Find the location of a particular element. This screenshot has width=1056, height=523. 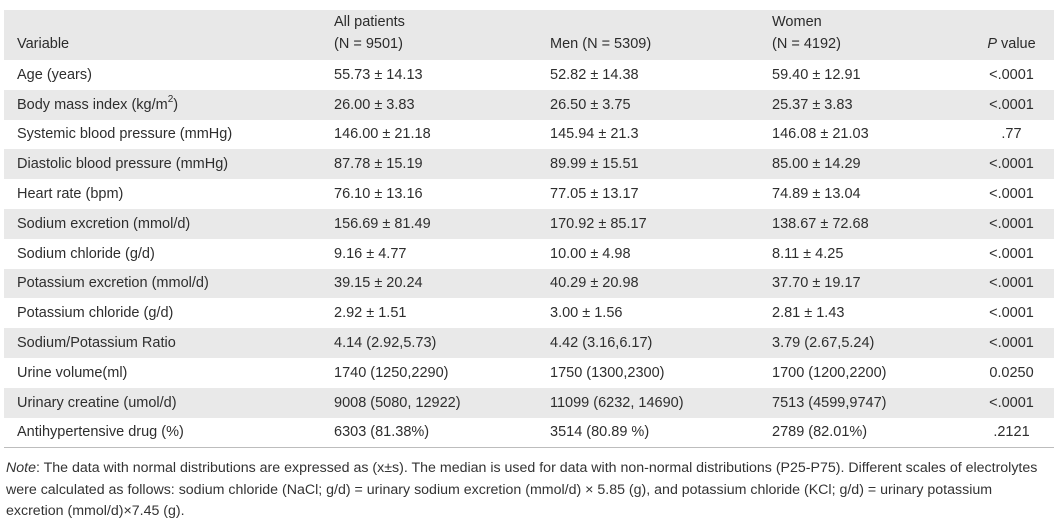

cell-women: 138.67 ± 72.68 is located at coordinates (820, 223).